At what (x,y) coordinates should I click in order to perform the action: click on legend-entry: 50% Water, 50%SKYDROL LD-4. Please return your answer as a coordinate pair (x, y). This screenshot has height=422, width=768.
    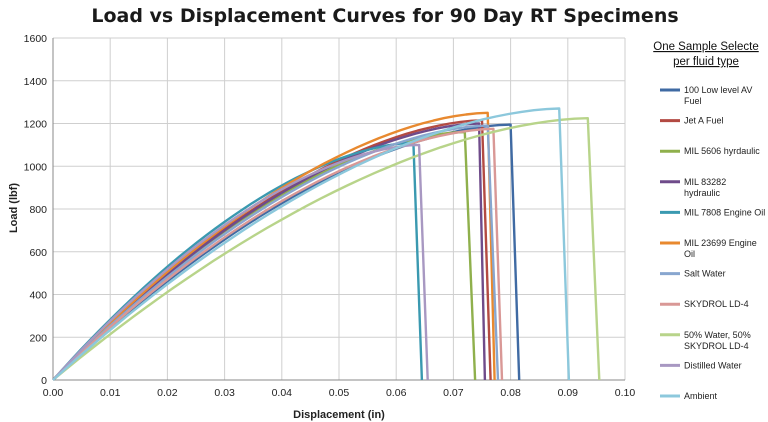
    Looking at the image, I should click on (705, 340).